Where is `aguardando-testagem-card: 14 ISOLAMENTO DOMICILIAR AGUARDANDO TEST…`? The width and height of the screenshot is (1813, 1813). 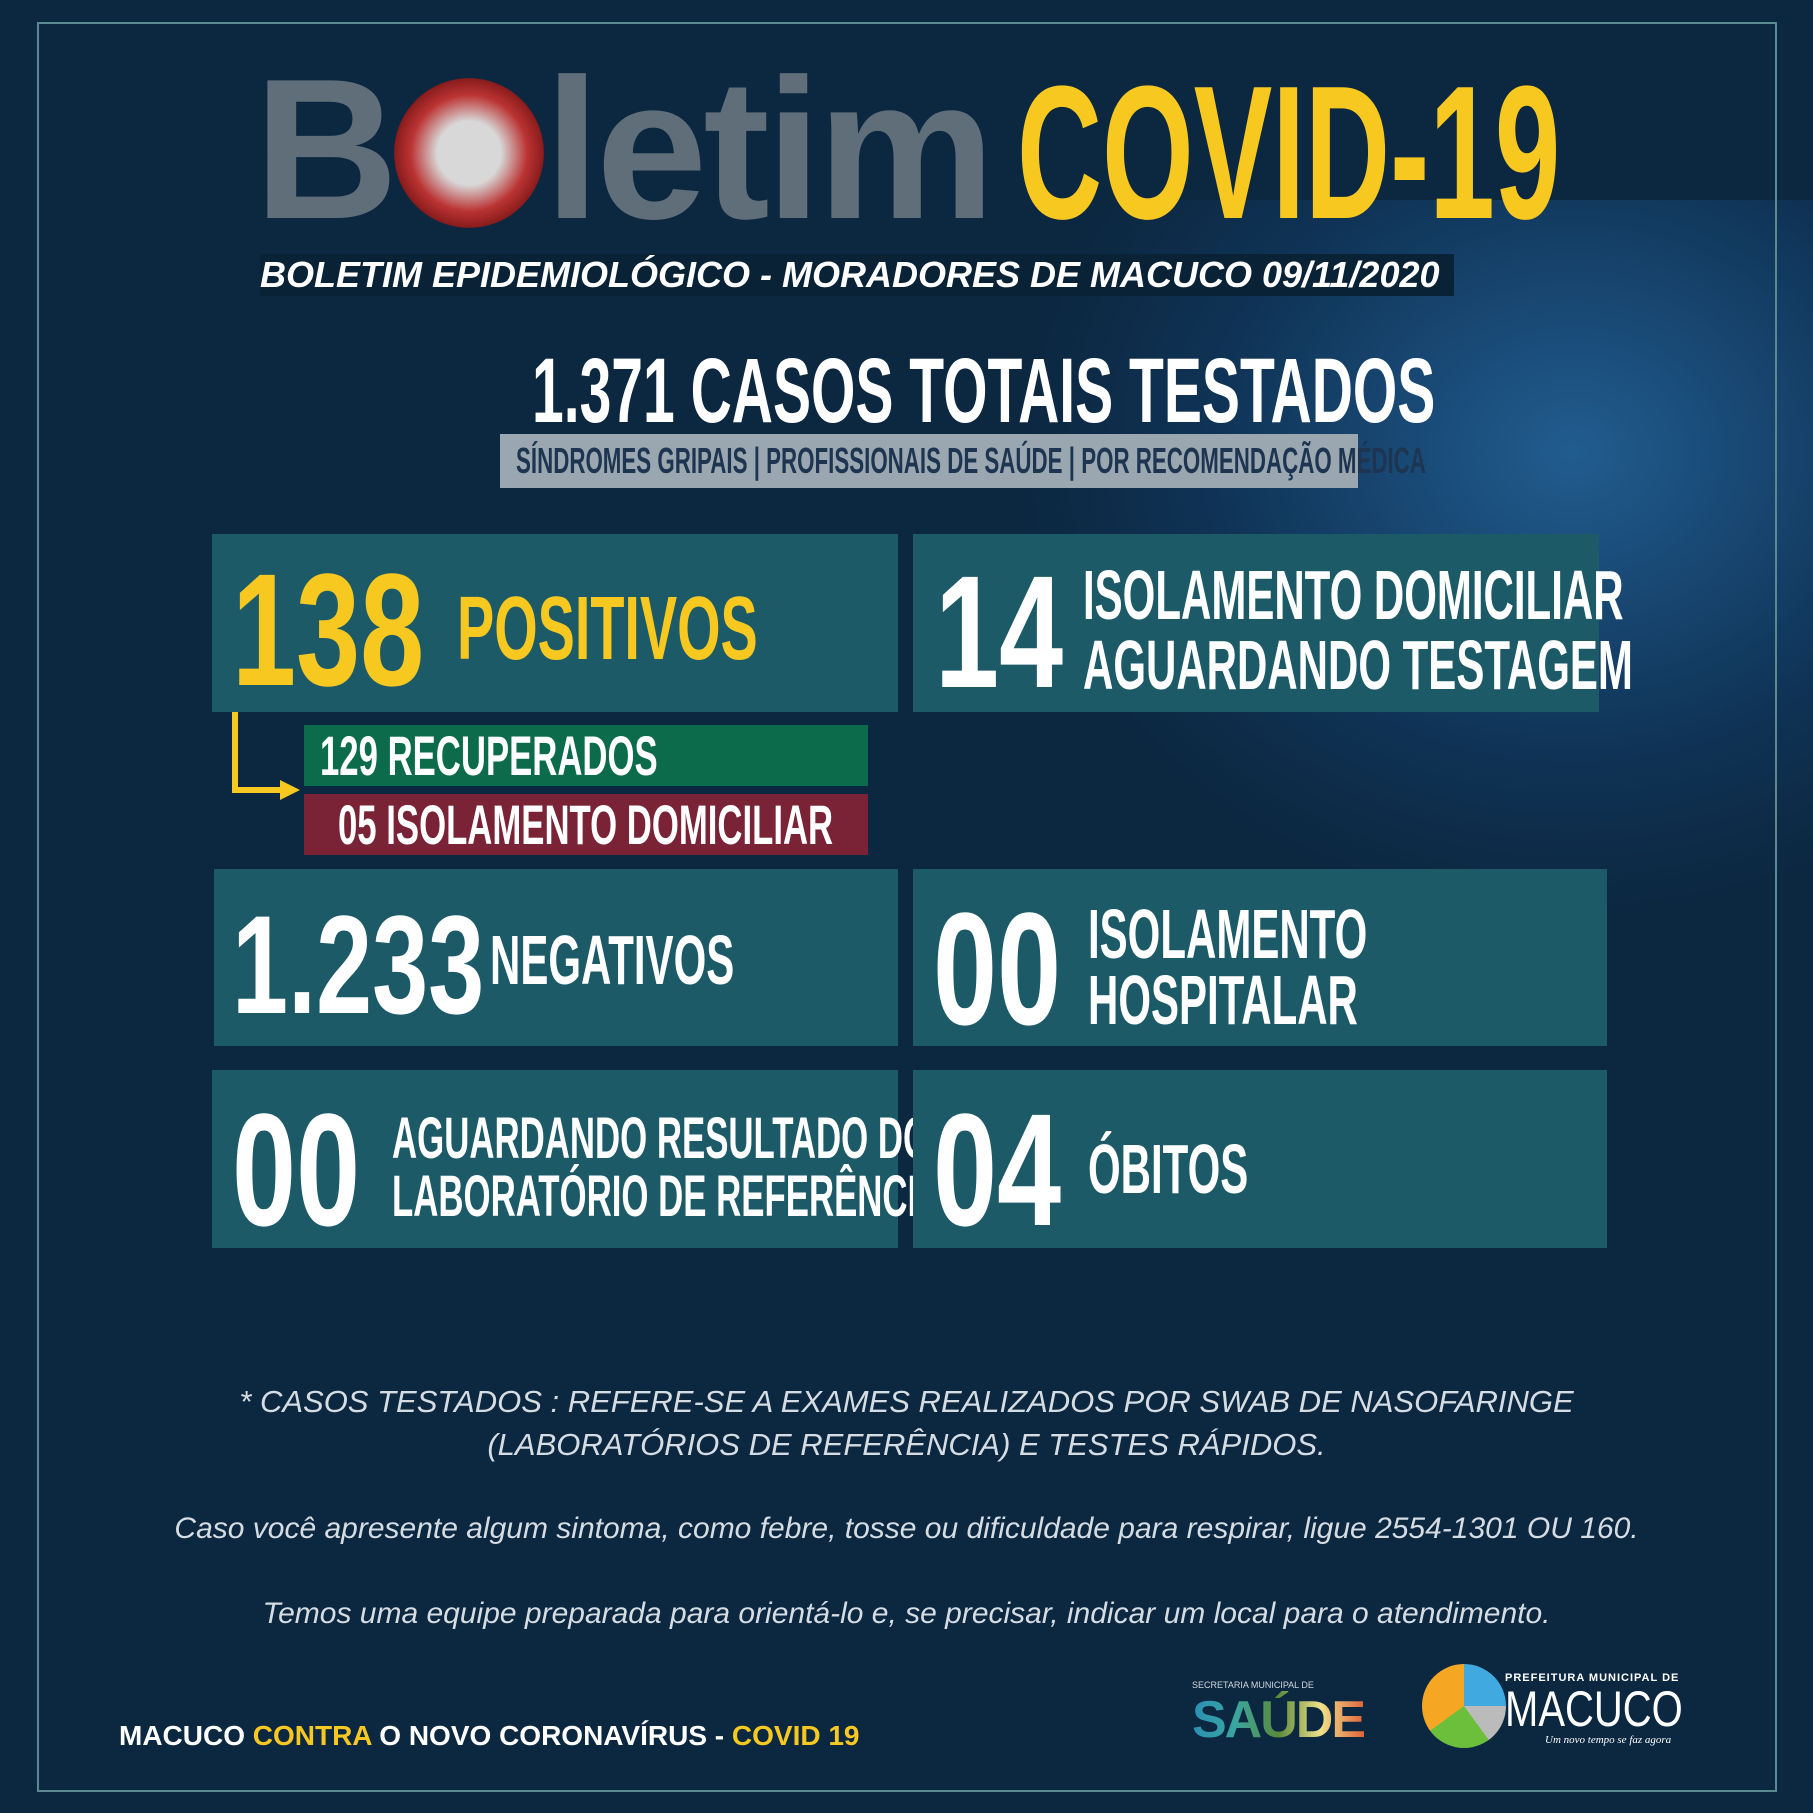 aguardando-testagem-card: 14 ISOLAMENTO DOMICILIAR AGUARDANDO TEST… is located at coordinates (1273, 623).